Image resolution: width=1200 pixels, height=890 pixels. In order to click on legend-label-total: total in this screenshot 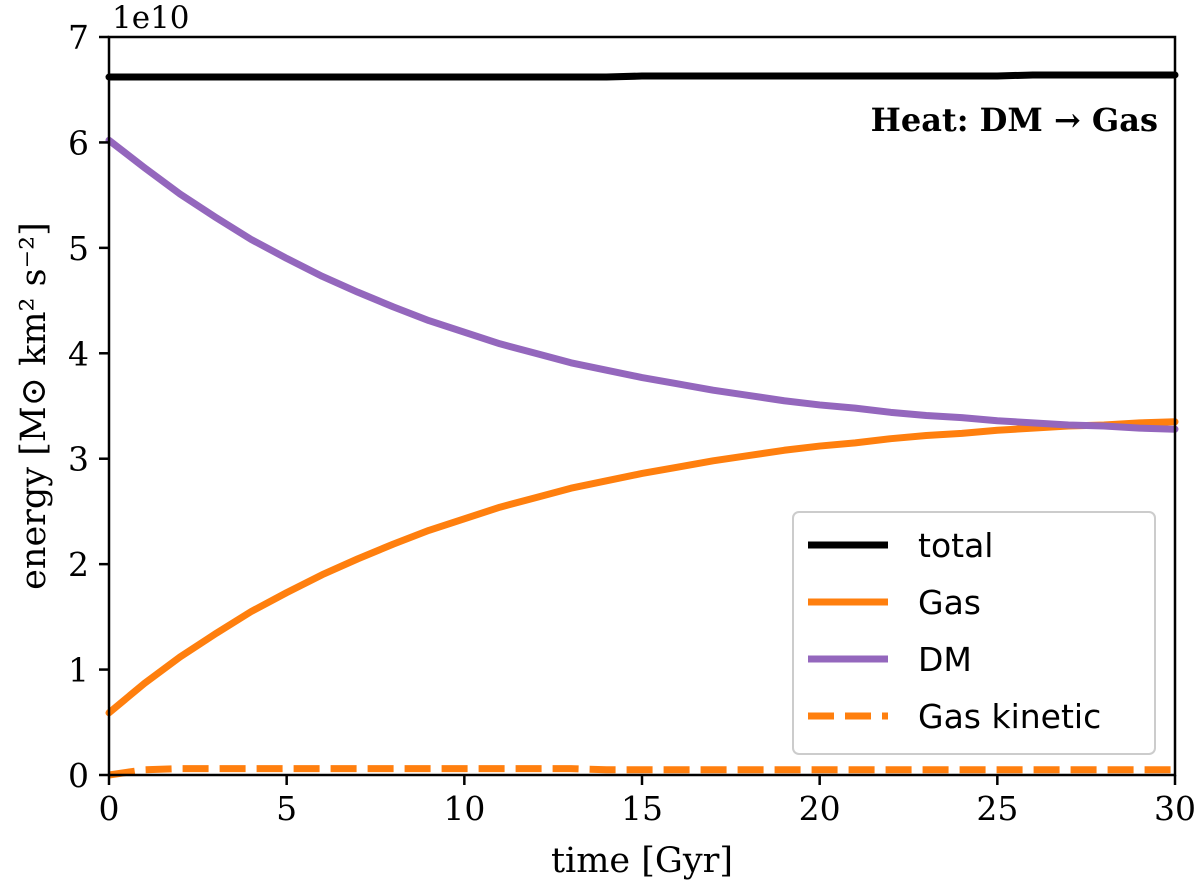, I will do `click(955, 545)`.